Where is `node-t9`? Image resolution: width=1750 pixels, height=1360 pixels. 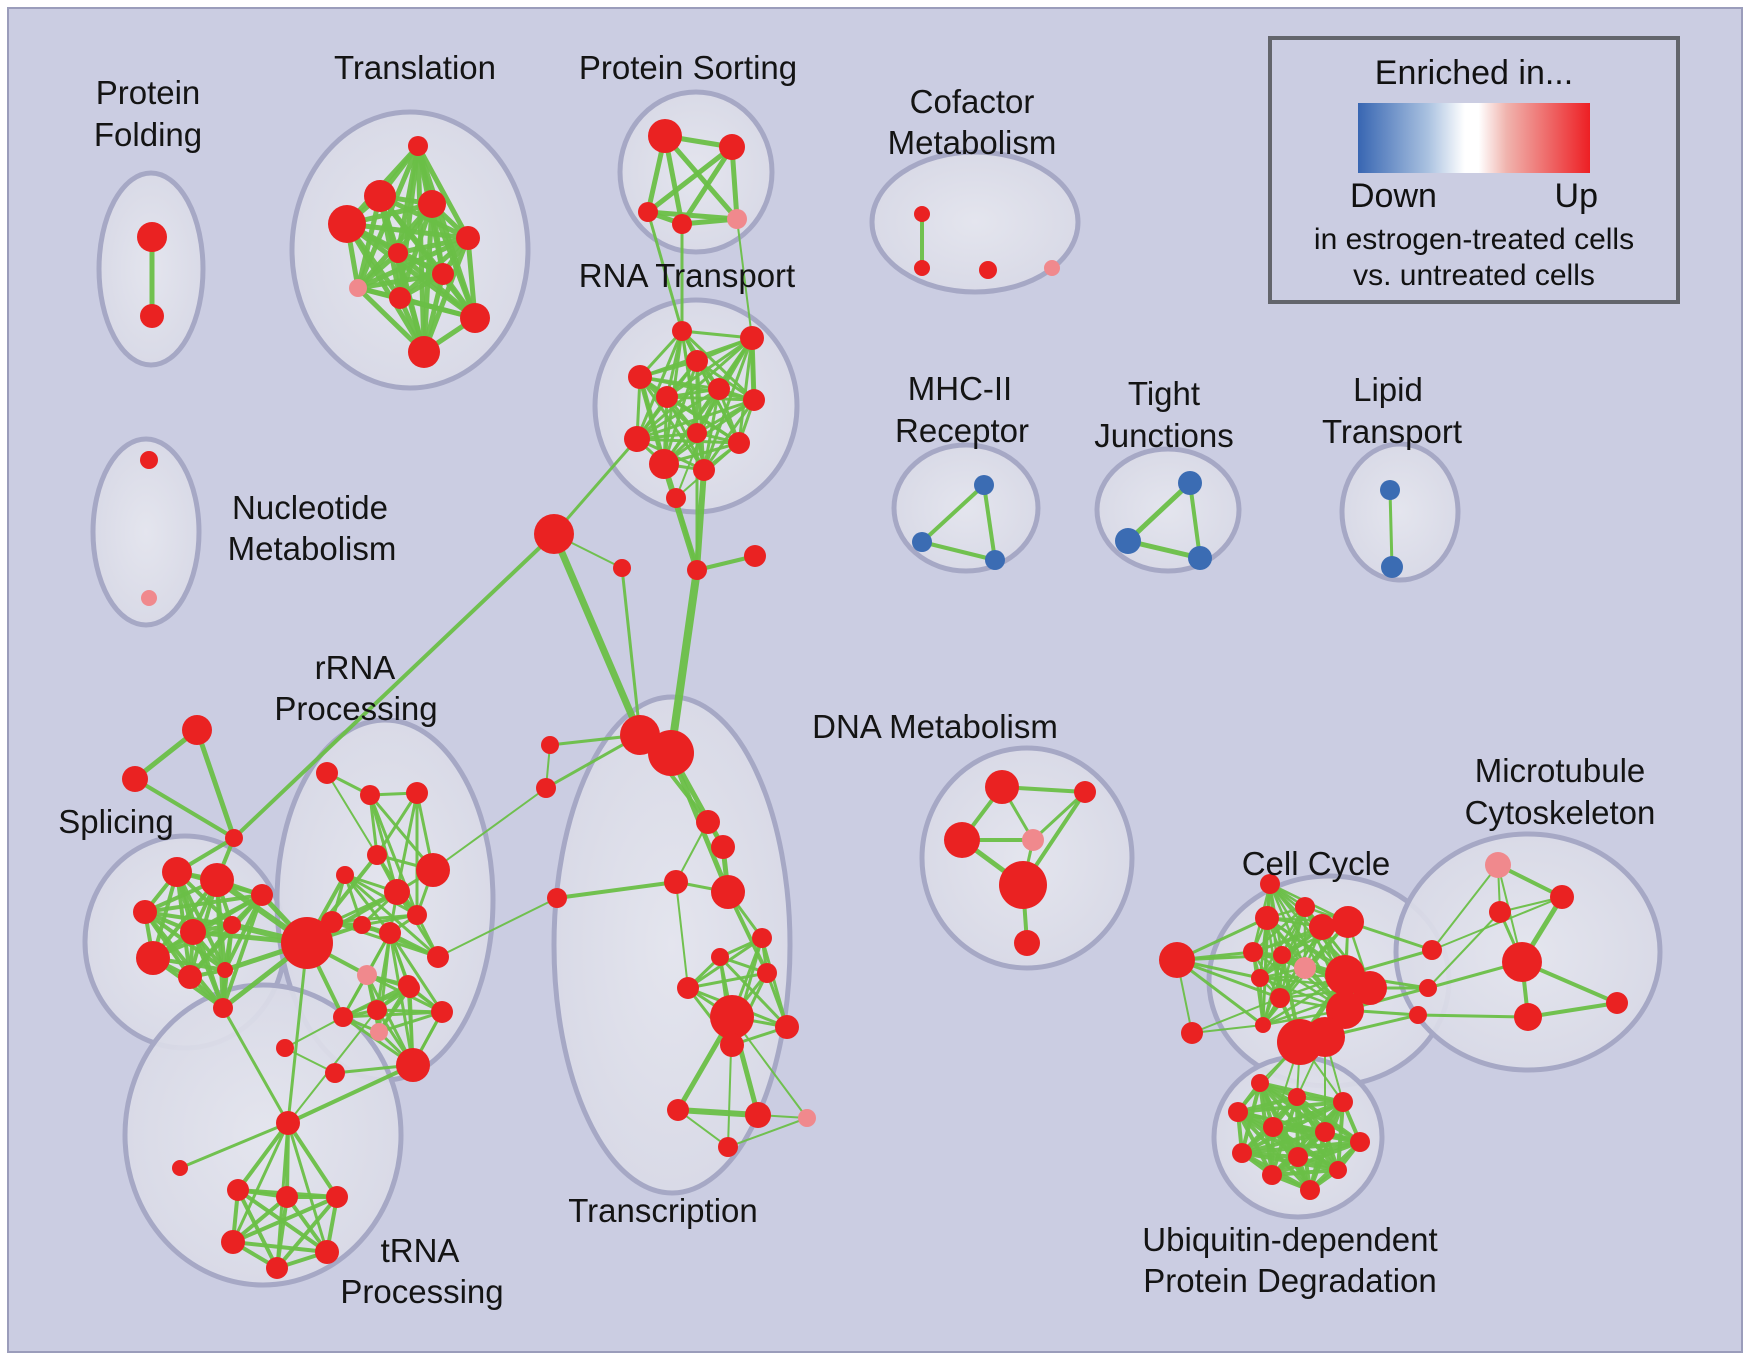 node-t9 is located at coordinates (400, 298).